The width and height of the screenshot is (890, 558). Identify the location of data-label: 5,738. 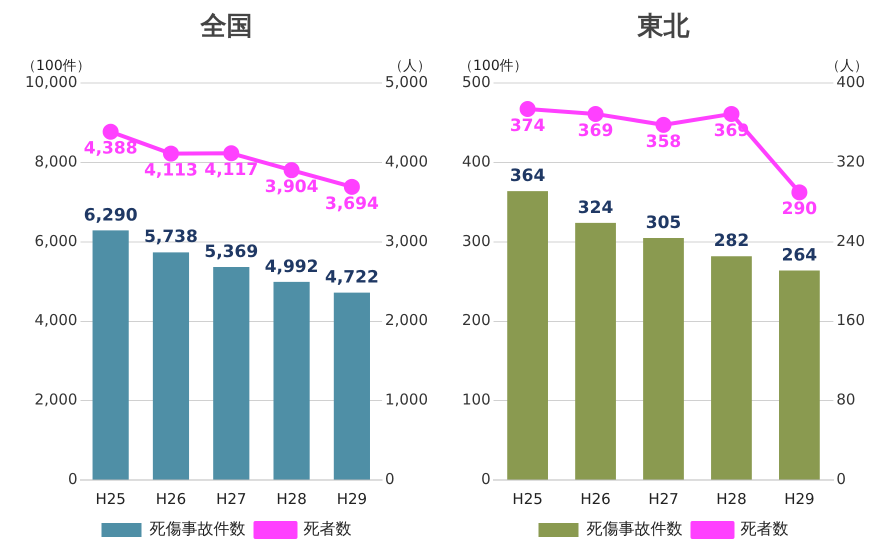
(171, 237).